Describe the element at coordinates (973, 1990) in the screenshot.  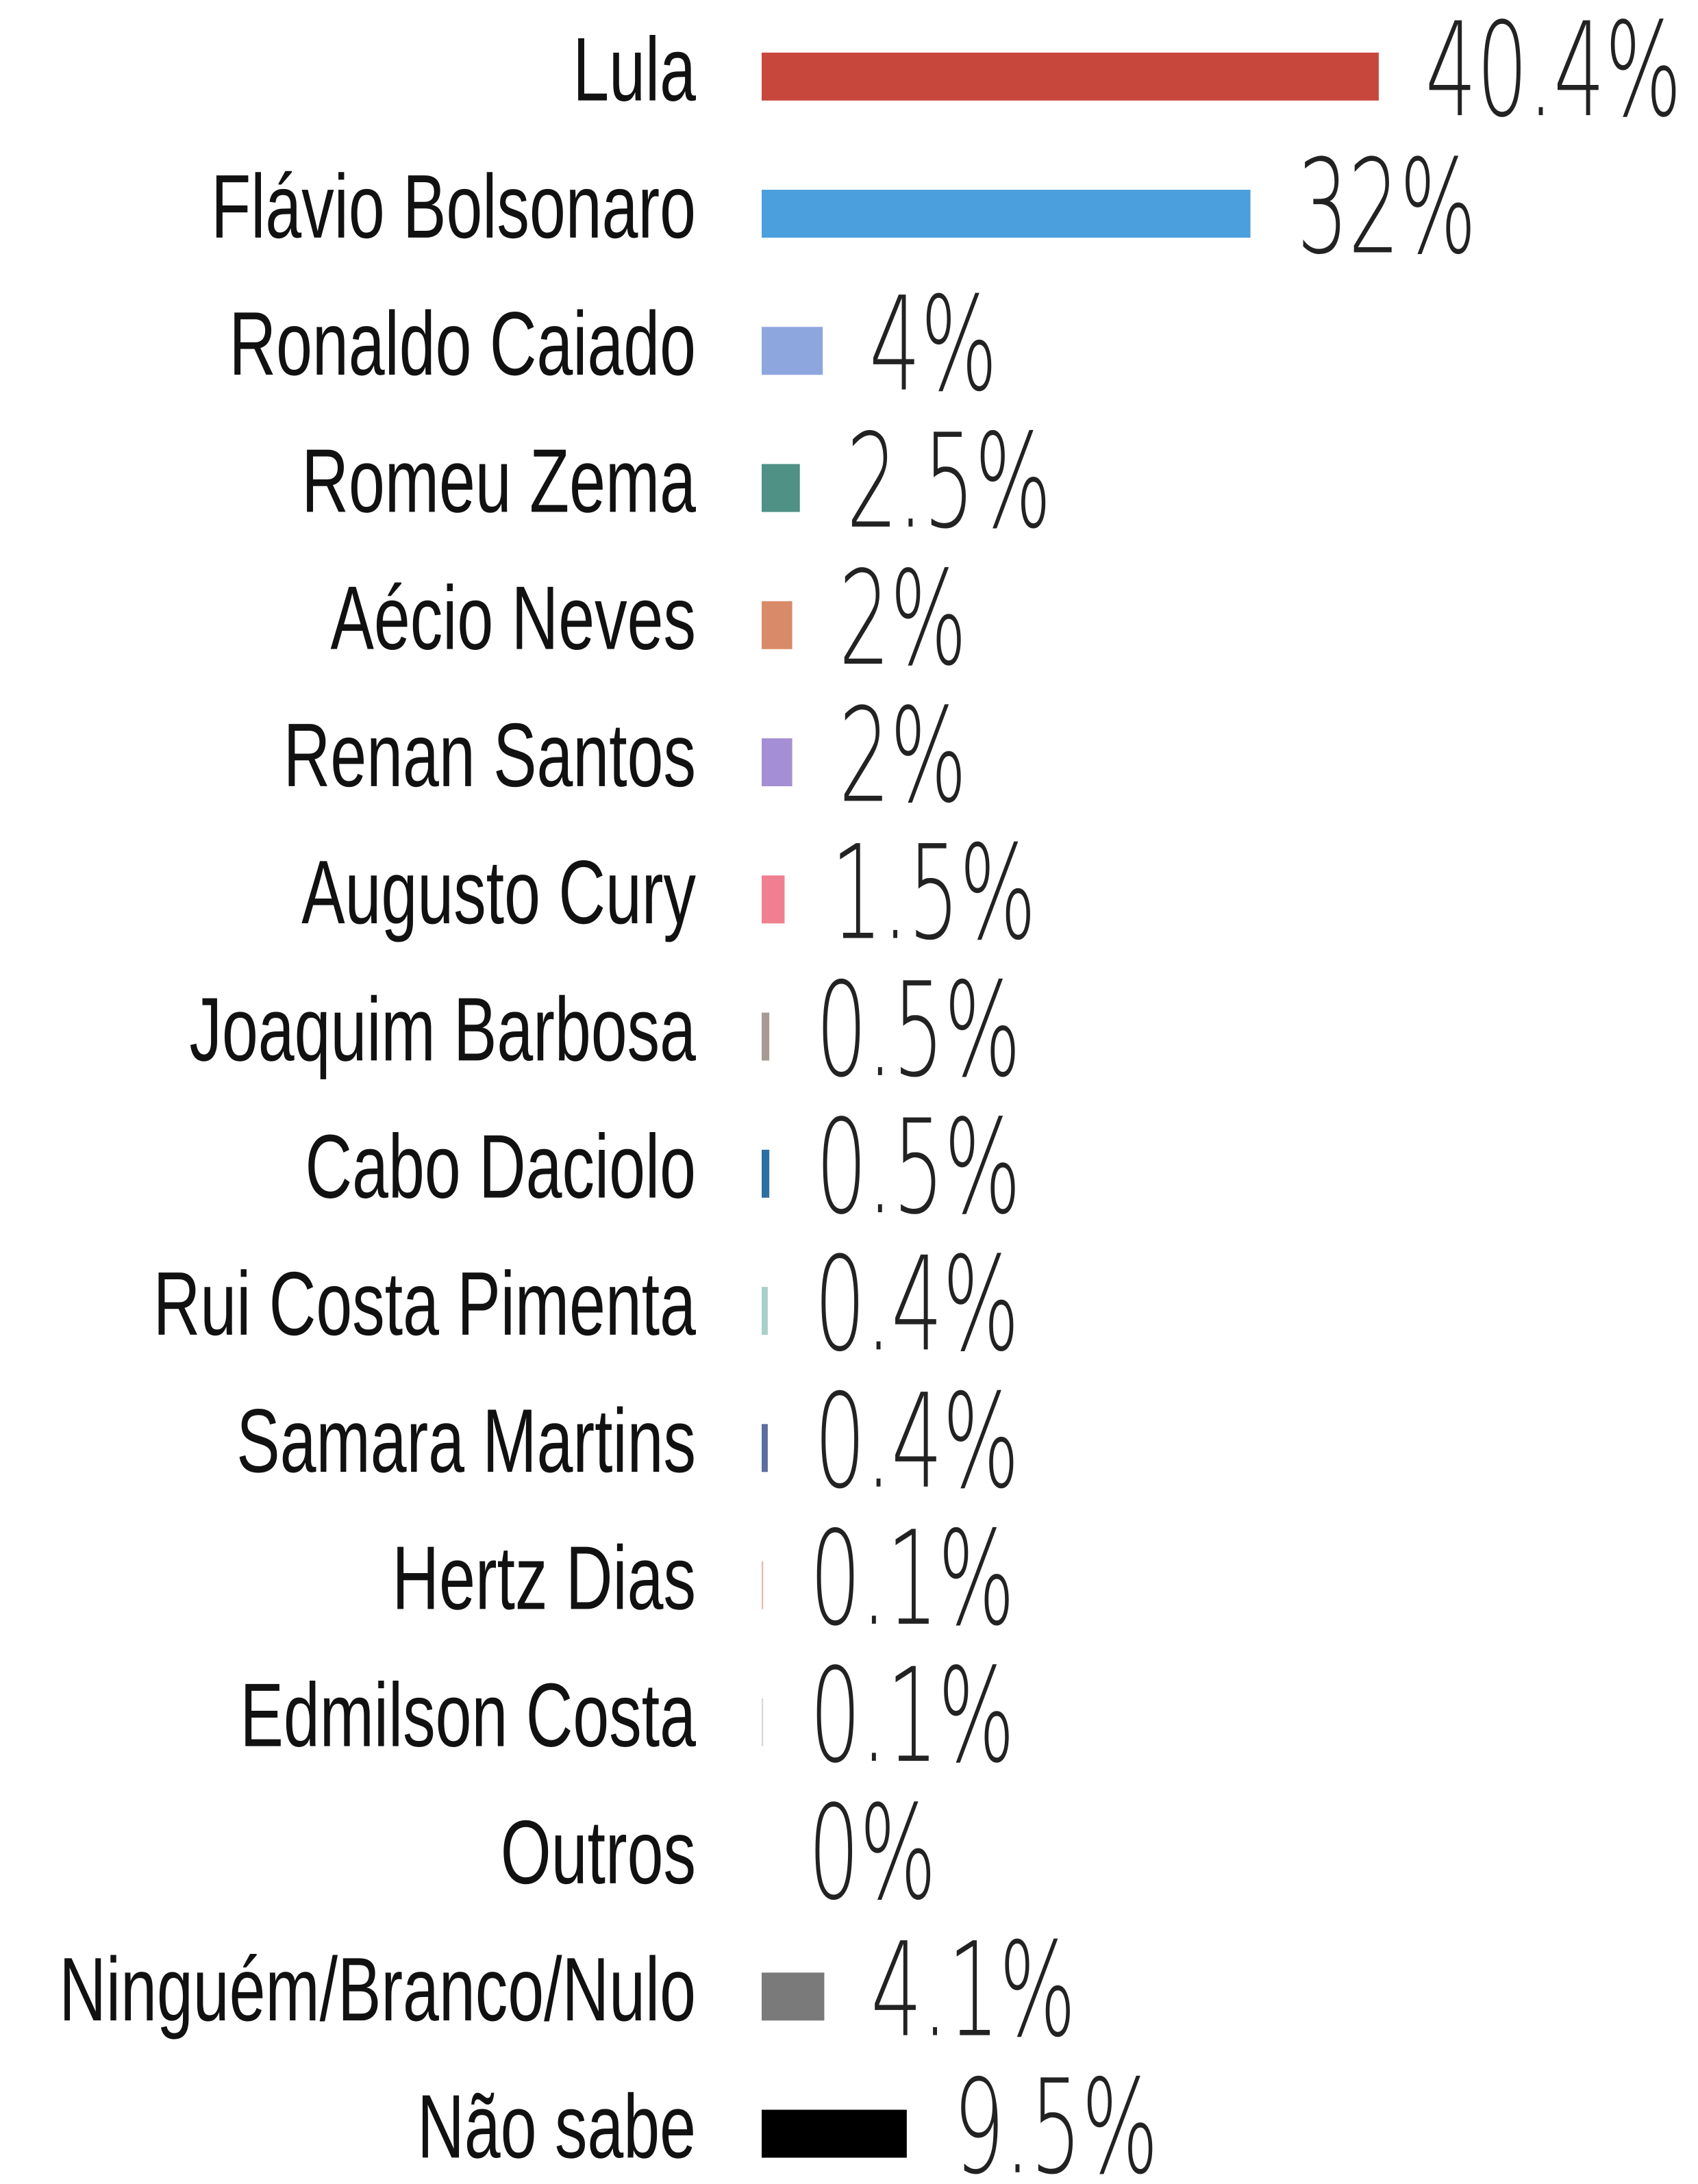
I see `value-label: 4.1%` at that location.